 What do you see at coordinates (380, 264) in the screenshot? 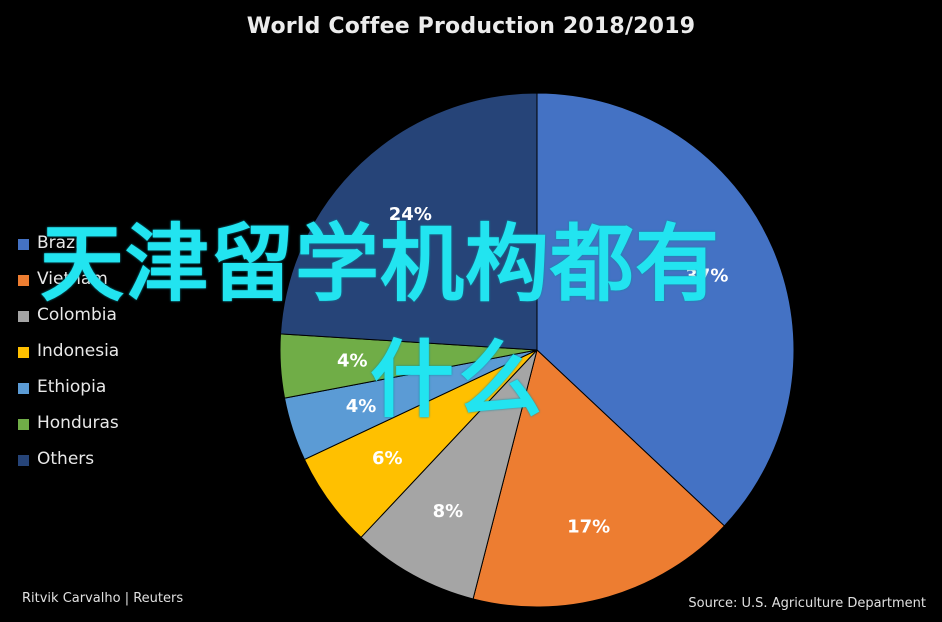
I see `overlay-text-line-1: 天津留学机构都有` at bounding box center [380, 264].